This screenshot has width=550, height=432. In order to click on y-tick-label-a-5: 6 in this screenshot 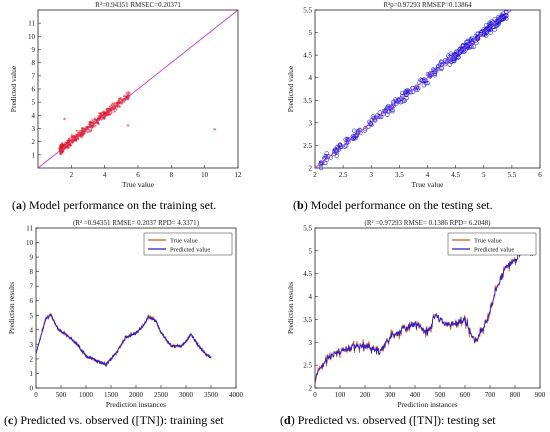, I will do `click(34, 90)`.